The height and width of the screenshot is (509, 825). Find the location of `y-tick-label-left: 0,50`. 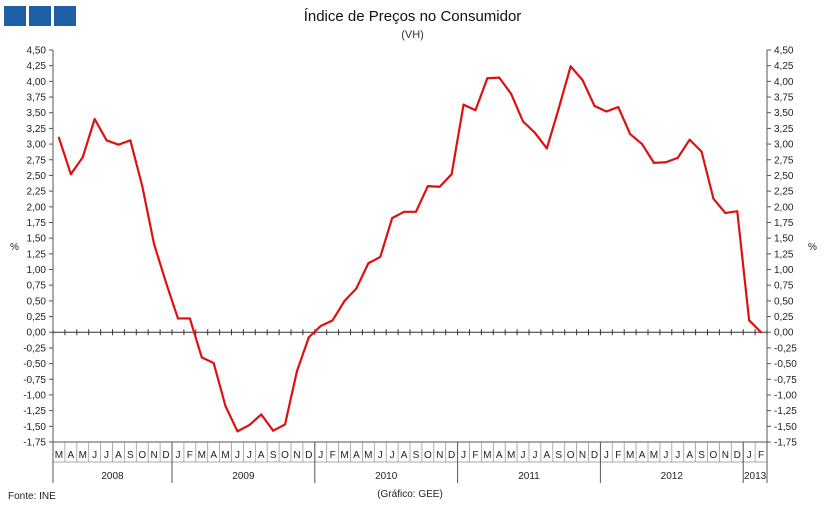

y-tick-label-left: 0,50 is located at coordinates (37, 301).